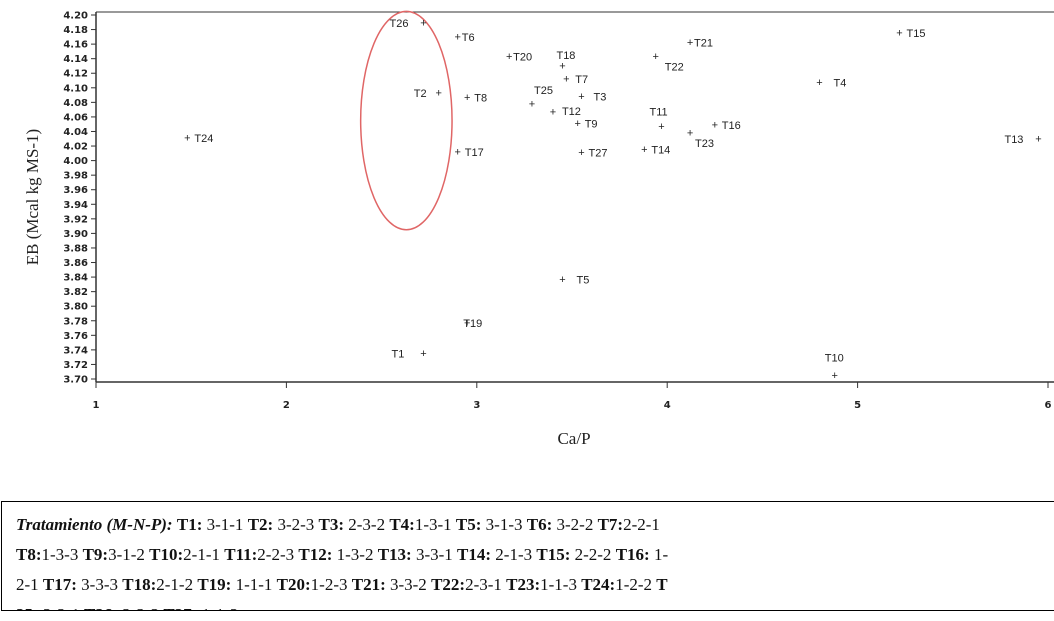 Image resolution: width=1054 pixels, height=621 pixels. What do you see at coordinates (840, 84) in the screenshot?
I see `point-label-t4: T4` at bounding box center [840, 84].